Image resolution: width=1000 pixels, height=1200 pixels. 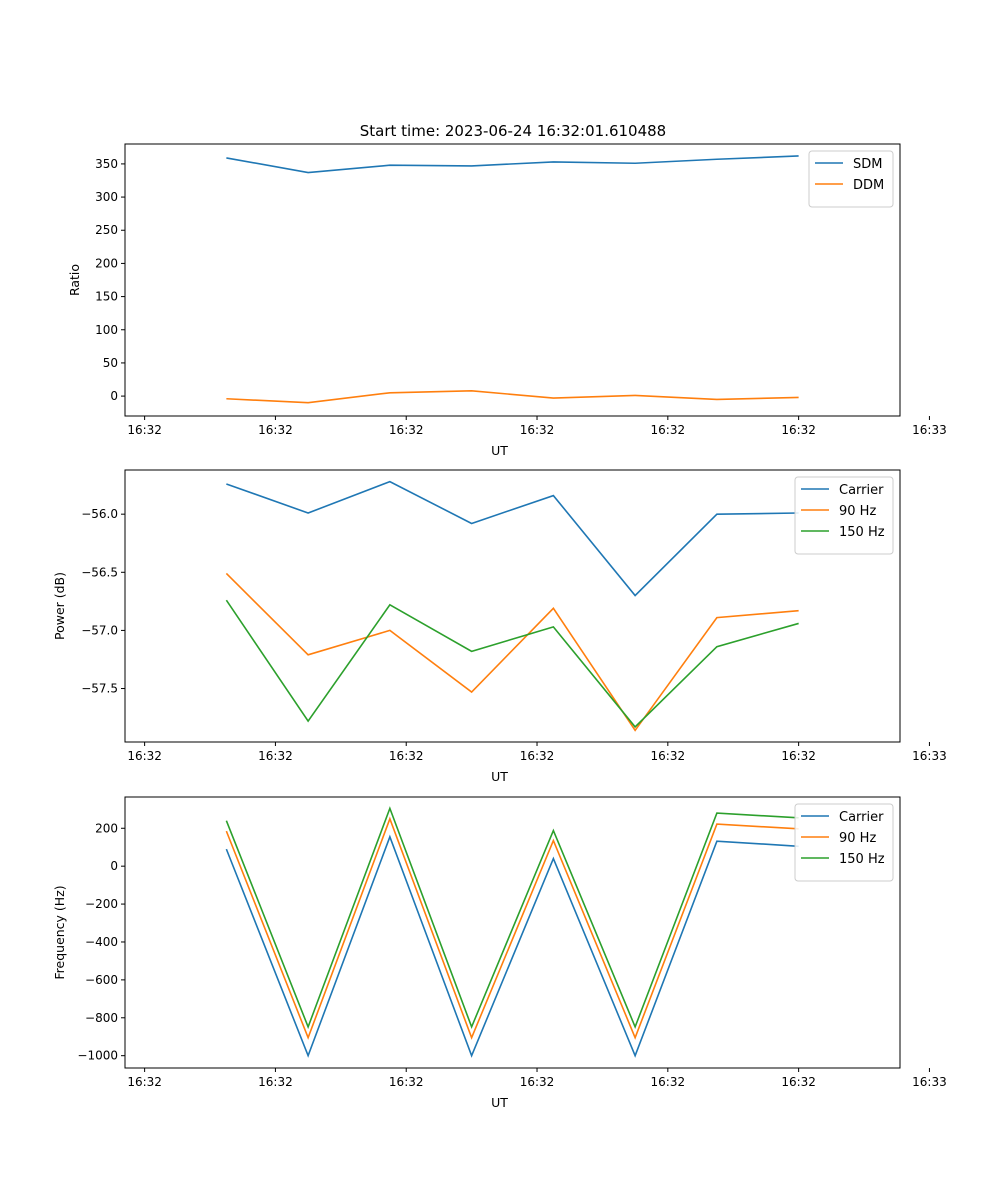 I want to click on chart-title: Start time: 2023-06-24 16:32:01.610488, so click(x=513, y=131).